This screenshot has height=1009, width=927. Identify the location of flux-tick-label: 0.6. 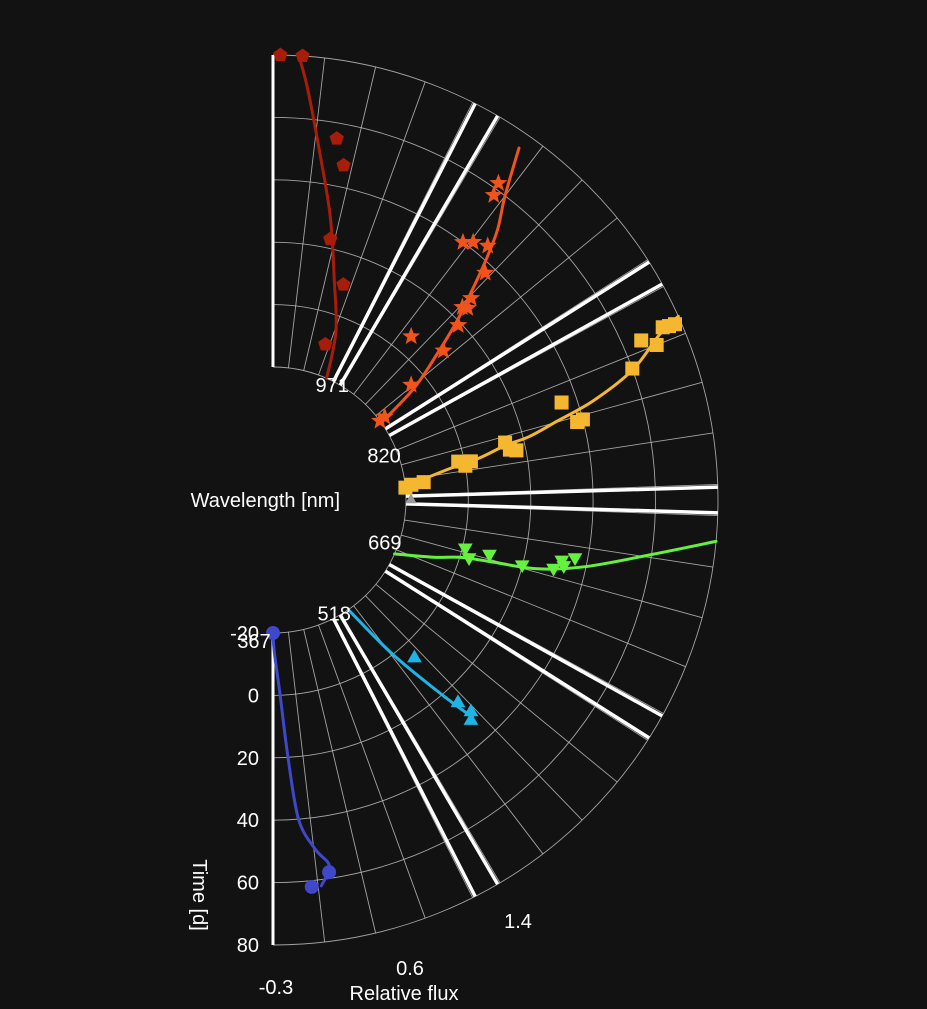
(410, 969).